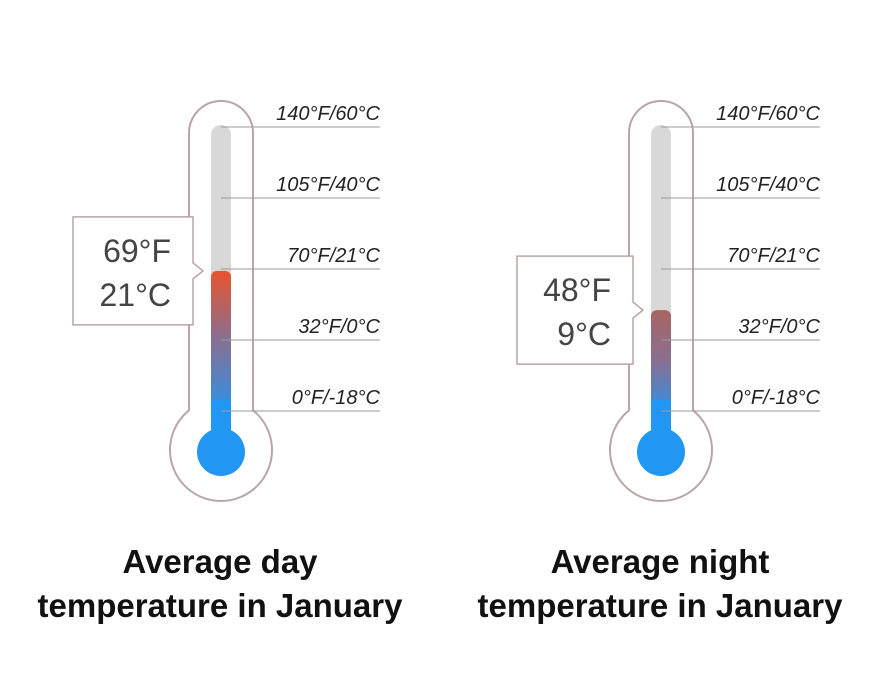 The image size is (880, 680). What do you see at coordinates (136, 295) in the screenshot?
I see `readout-celsius: 21°C` at bounding box center [136, 295].